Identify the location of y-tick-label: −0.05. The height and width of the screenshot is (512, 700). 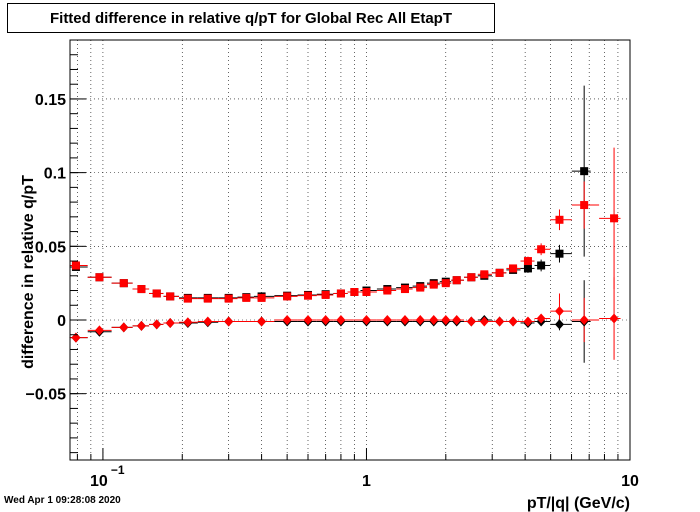
(46, 395).